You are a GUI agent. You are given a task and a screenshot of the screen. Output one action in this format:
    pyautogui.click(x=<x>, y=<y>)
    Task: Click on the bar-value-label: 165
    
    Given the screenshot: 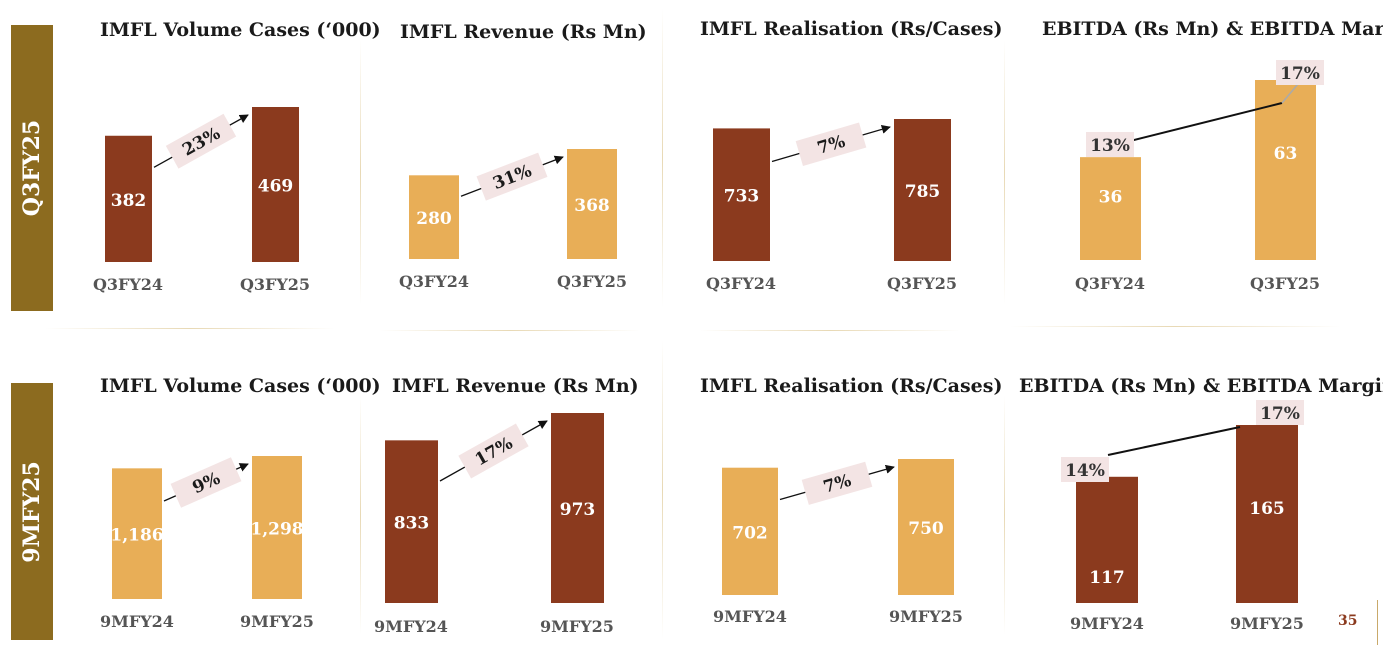 What is the action you would take?
    pyautogui.click(x=1267, y=509)
    